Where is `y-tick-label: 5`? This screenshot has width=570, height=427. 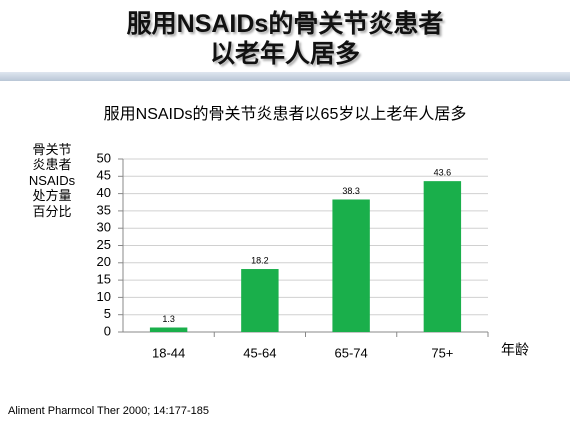
y-tick-label: 5 is located at coordinates (107, 313).